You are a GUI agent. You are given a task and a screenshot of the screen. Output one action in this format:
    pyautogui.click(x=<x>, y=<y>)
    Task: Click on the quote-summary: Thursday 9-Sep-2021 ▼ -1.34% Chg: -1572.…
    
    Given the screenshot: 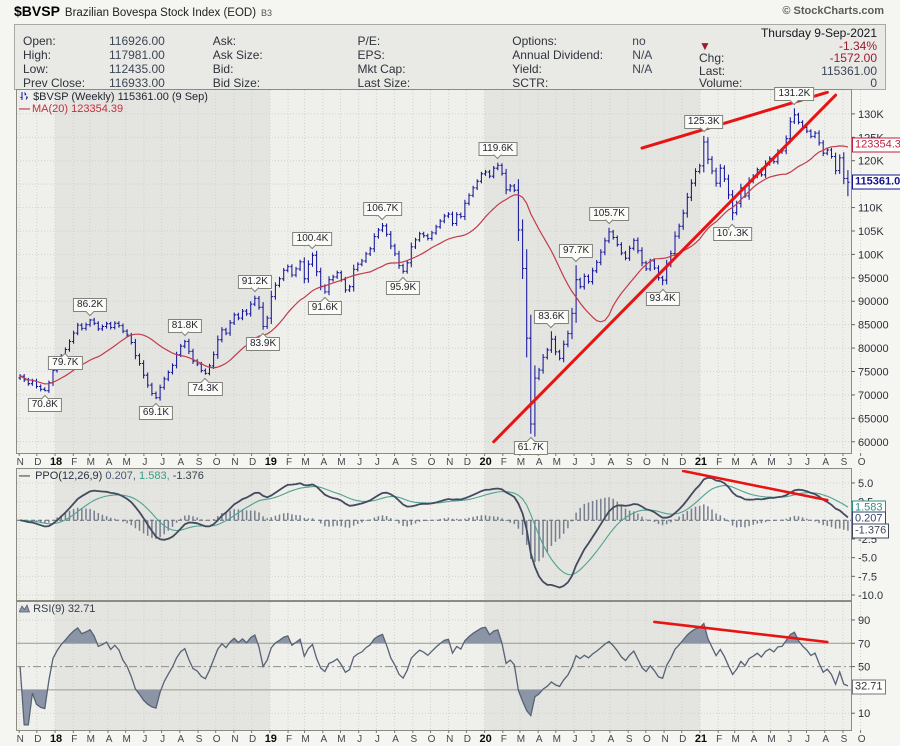 What is the action you would take?
    pyautogui.click(x=792, y=58)
    